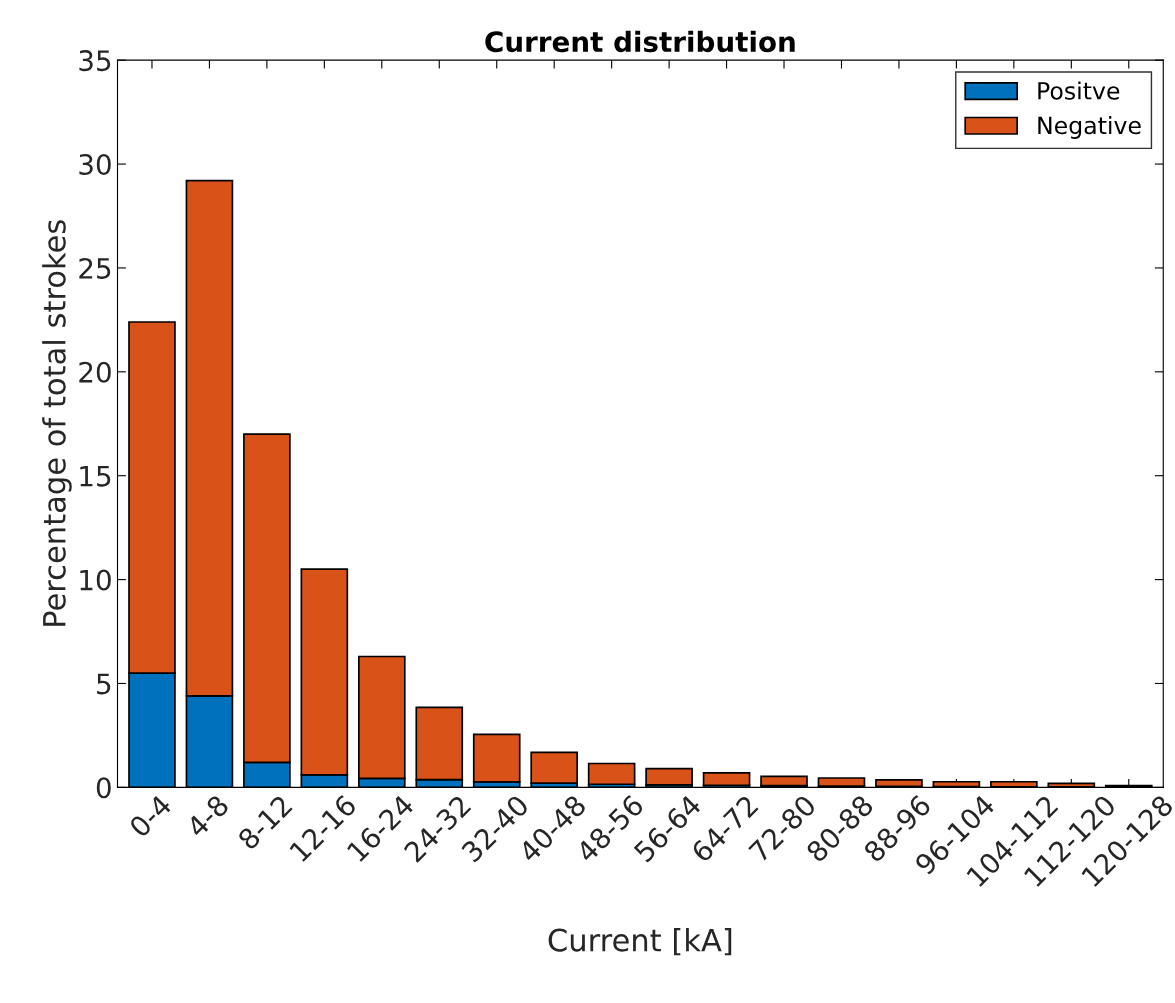  Describe the element at coordinates (207, 816) in the screenshot. I see `x-tick-label: 4-8` at that location.